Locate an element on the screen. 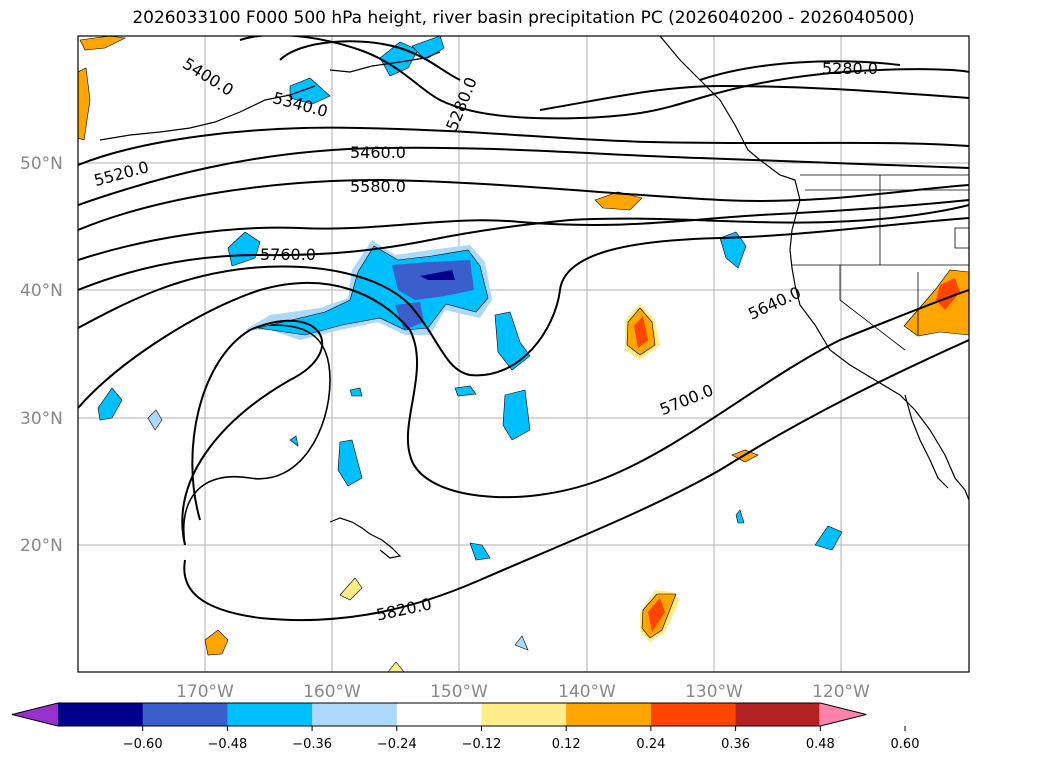 The height and width of the screenshot is (765, 1047). contour-label-5460: 5460.0 is located at coordinates (378, 152).